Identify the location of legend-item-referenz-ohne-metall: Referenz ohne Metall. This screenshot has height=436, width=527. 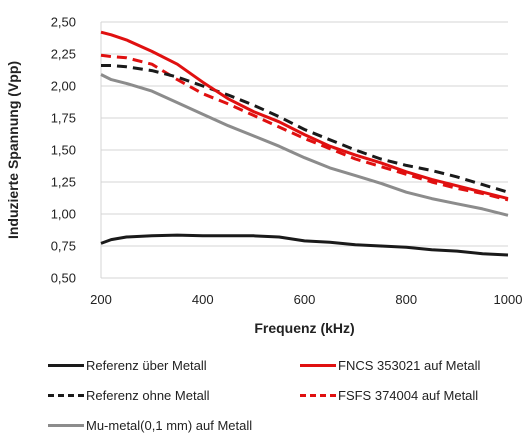
(129, 395).